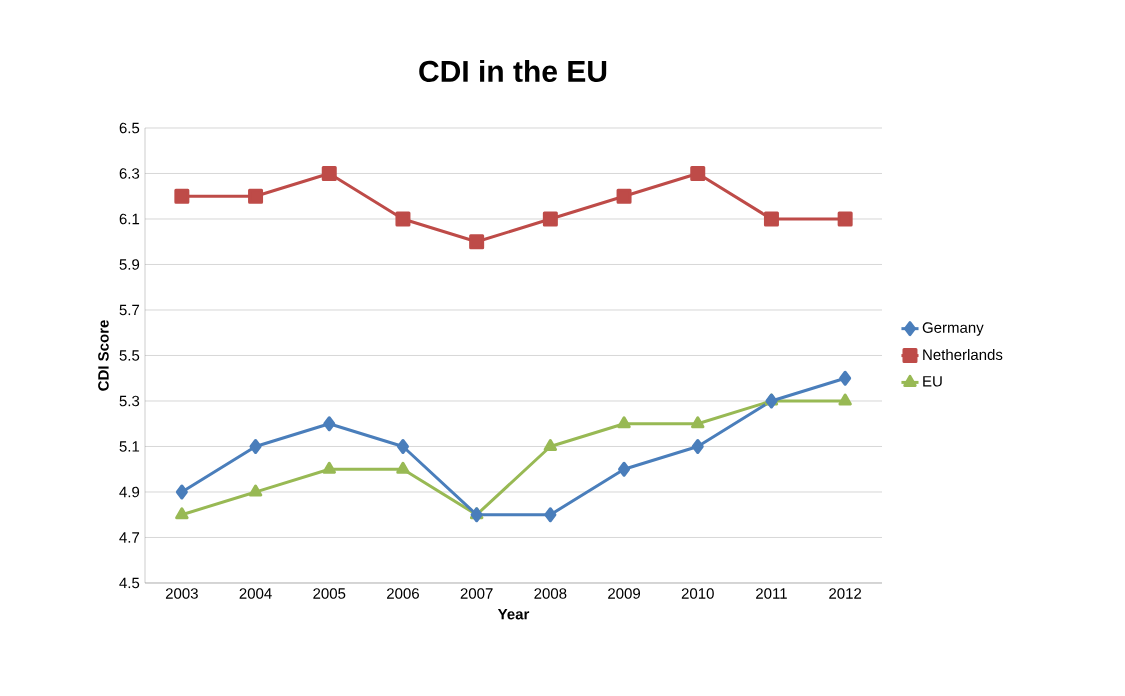 This screenshot has width=1125, height=696. I want to click on y-tick-label: 4.7, so click(129, 537).